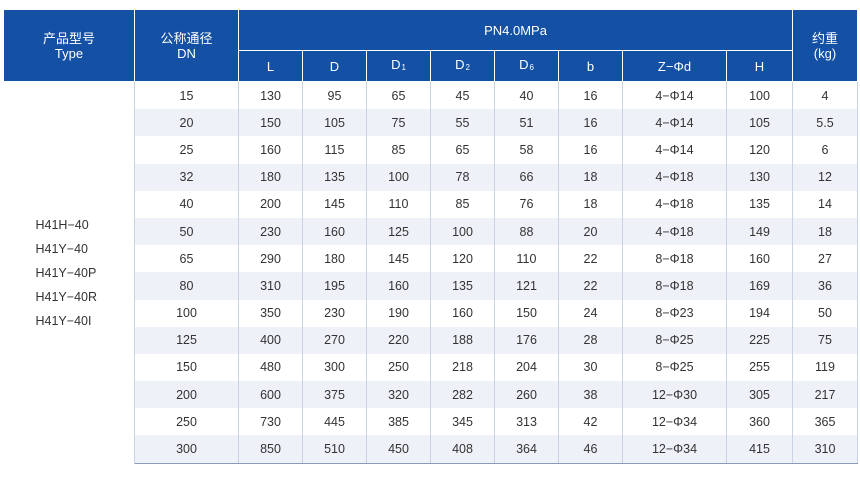 This screenshot has width=860, height=487. What do you see at coordinates (674, 340) in the screenshot?
I see `value-cell: 8−Φ25` at bounding box center [674, 340].